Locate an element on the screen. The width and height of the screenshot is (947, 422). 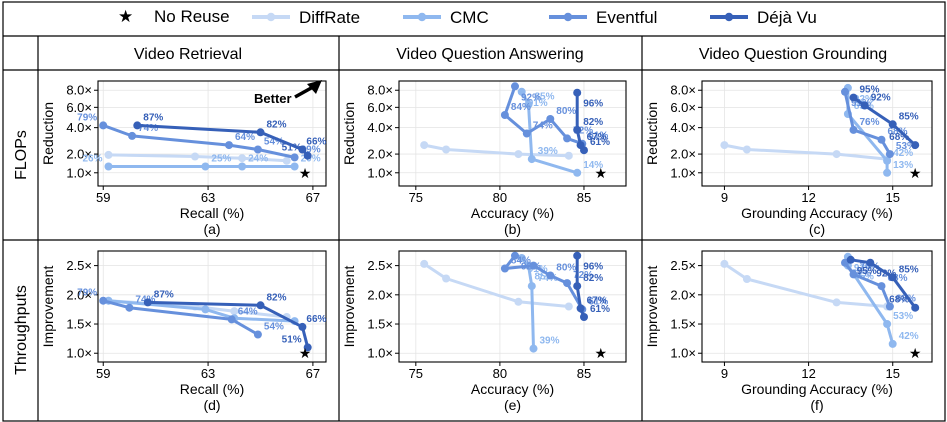
x-tick-label: 15 is located at coordinates (892, 373).